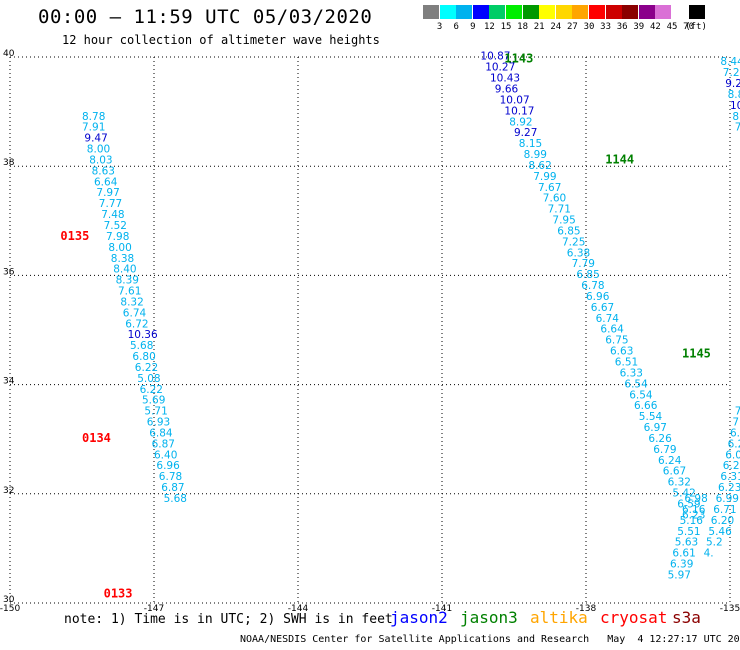 The width and height of the screenshot is (740, 650). I want to click on data-point-label: 8.85, so click(734, 95).